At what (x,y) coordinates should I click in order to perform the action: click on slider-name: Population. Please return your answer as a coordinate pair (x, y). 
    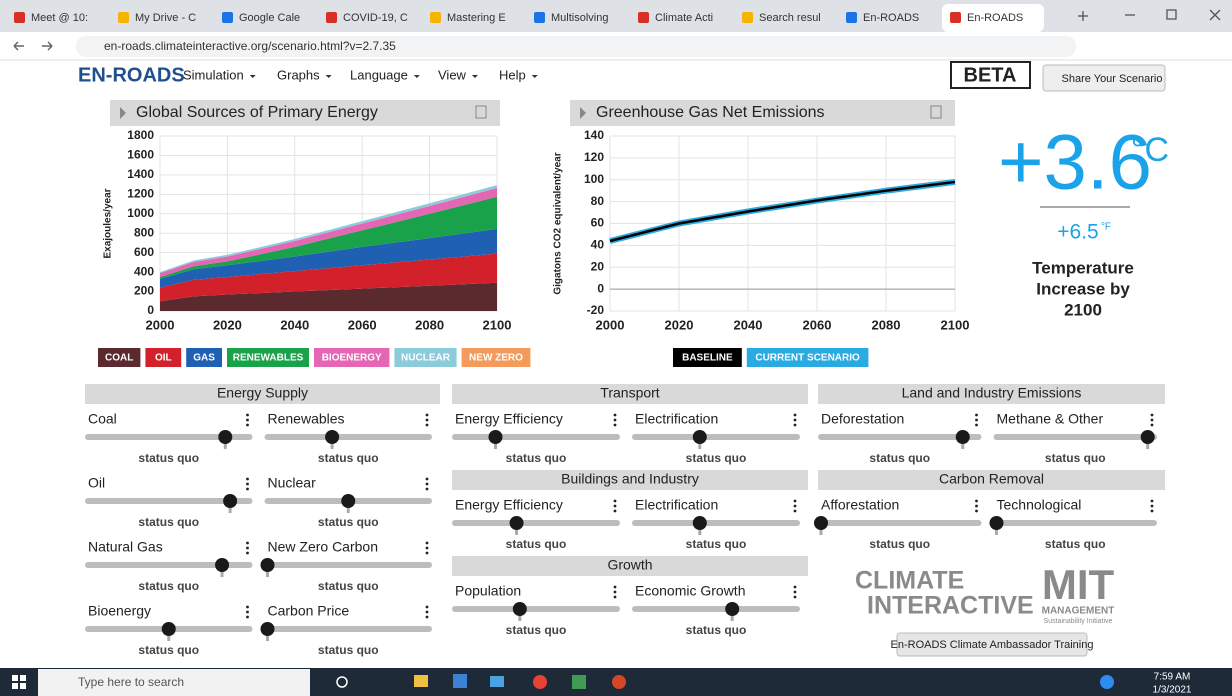
    Looking at the image, I should click on (488, 591).